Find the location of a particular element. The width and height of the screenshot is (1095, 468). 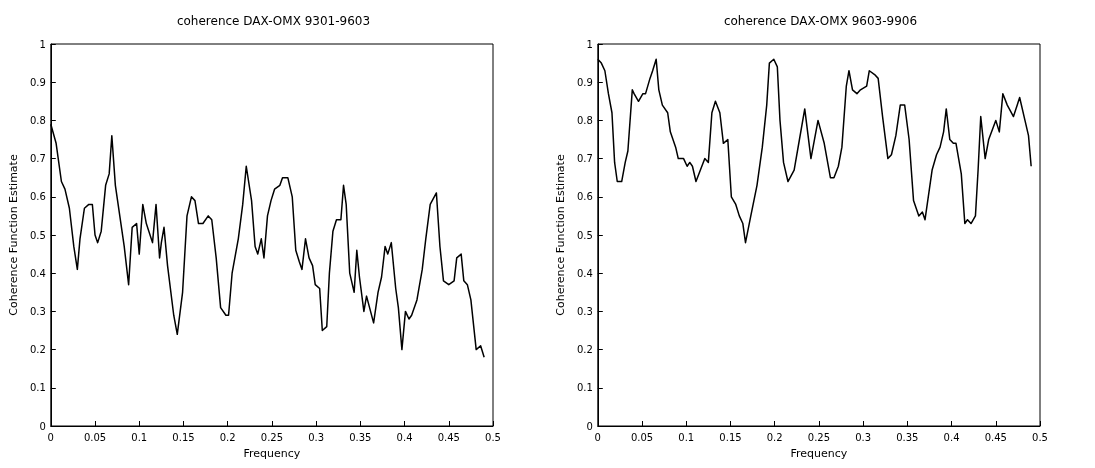

chart-title: coherence DAX-OMX 9301-9603 is located at coordinates (273, 21).